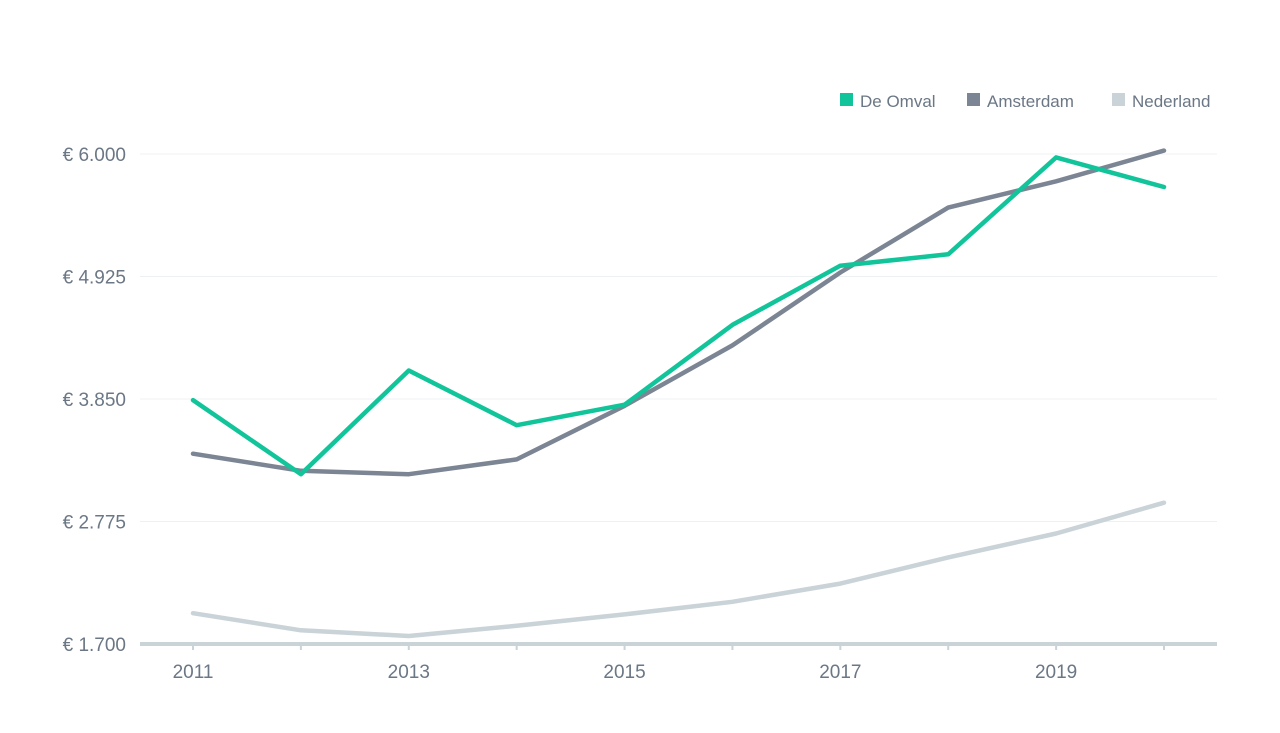 The width and height of the screenshot is (1280, 733). I want to click on x-tick-label: 2013, so click(409, 672).